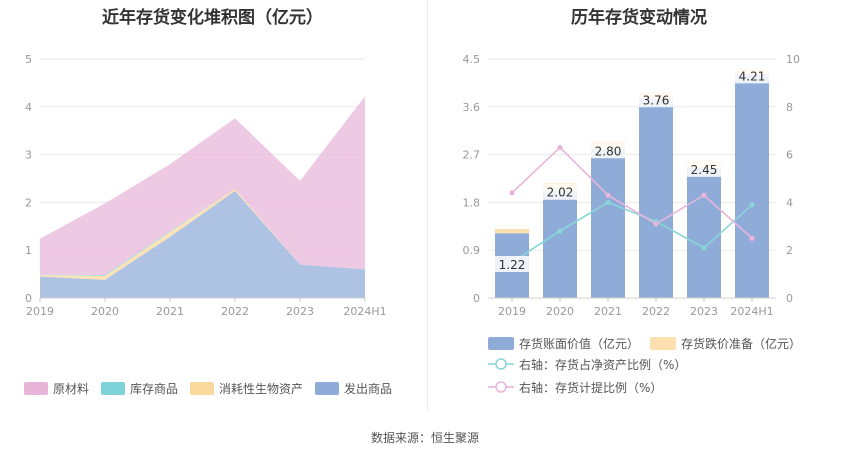 This screenshot has height=459, width=850. What do you see at coordinates (639, 18) in the screenshot?
I see `right-chart-title: 历年存货变动情况` at bounding box center [639, 18].